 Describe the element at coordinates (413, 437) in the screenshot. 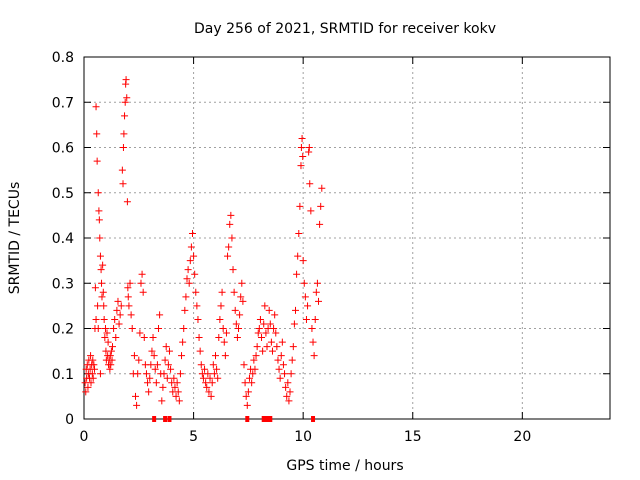

I see `x-tick-label: 15` at that location.